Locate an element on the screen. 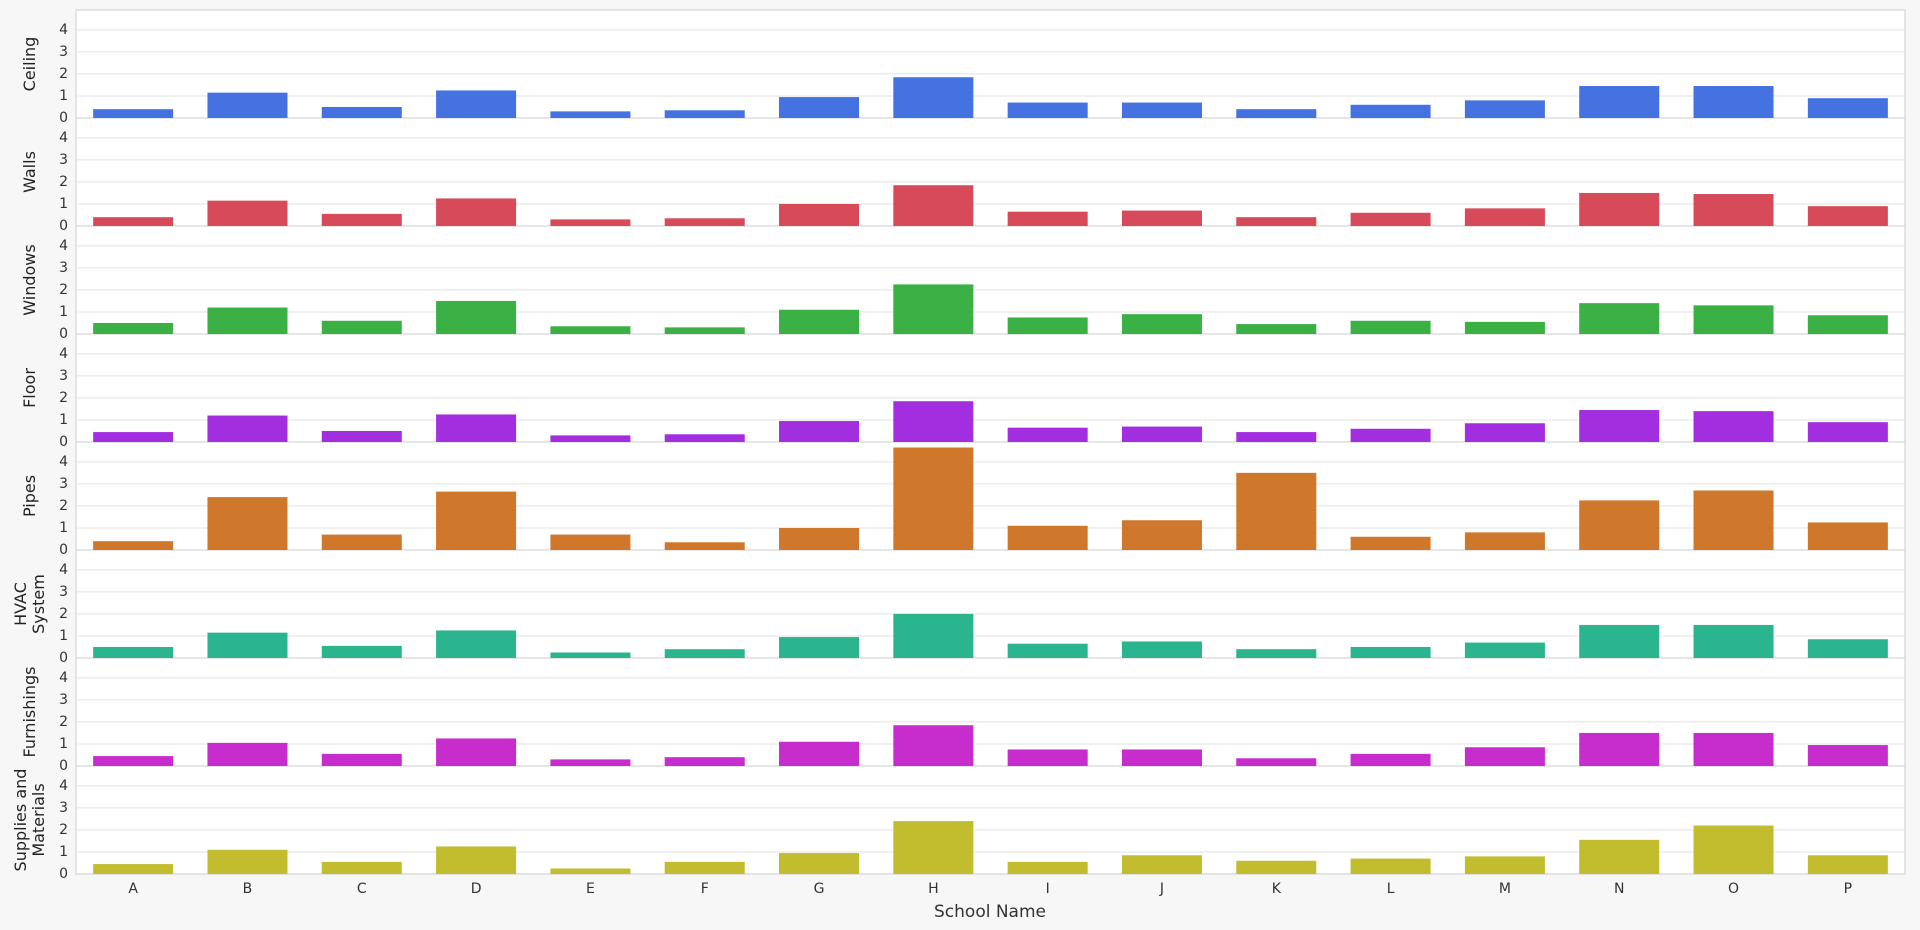 This screenshot has width=1920, height=930. x-tick-label: N is located at coordinates (1619, 889).